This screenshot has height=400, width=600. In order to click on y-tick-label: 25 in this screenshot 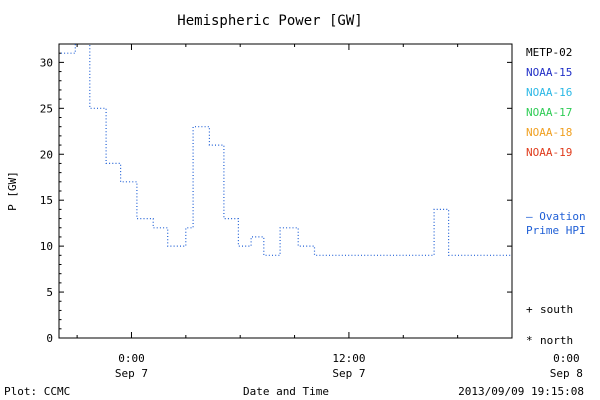, I will do `click(46, 108)`.